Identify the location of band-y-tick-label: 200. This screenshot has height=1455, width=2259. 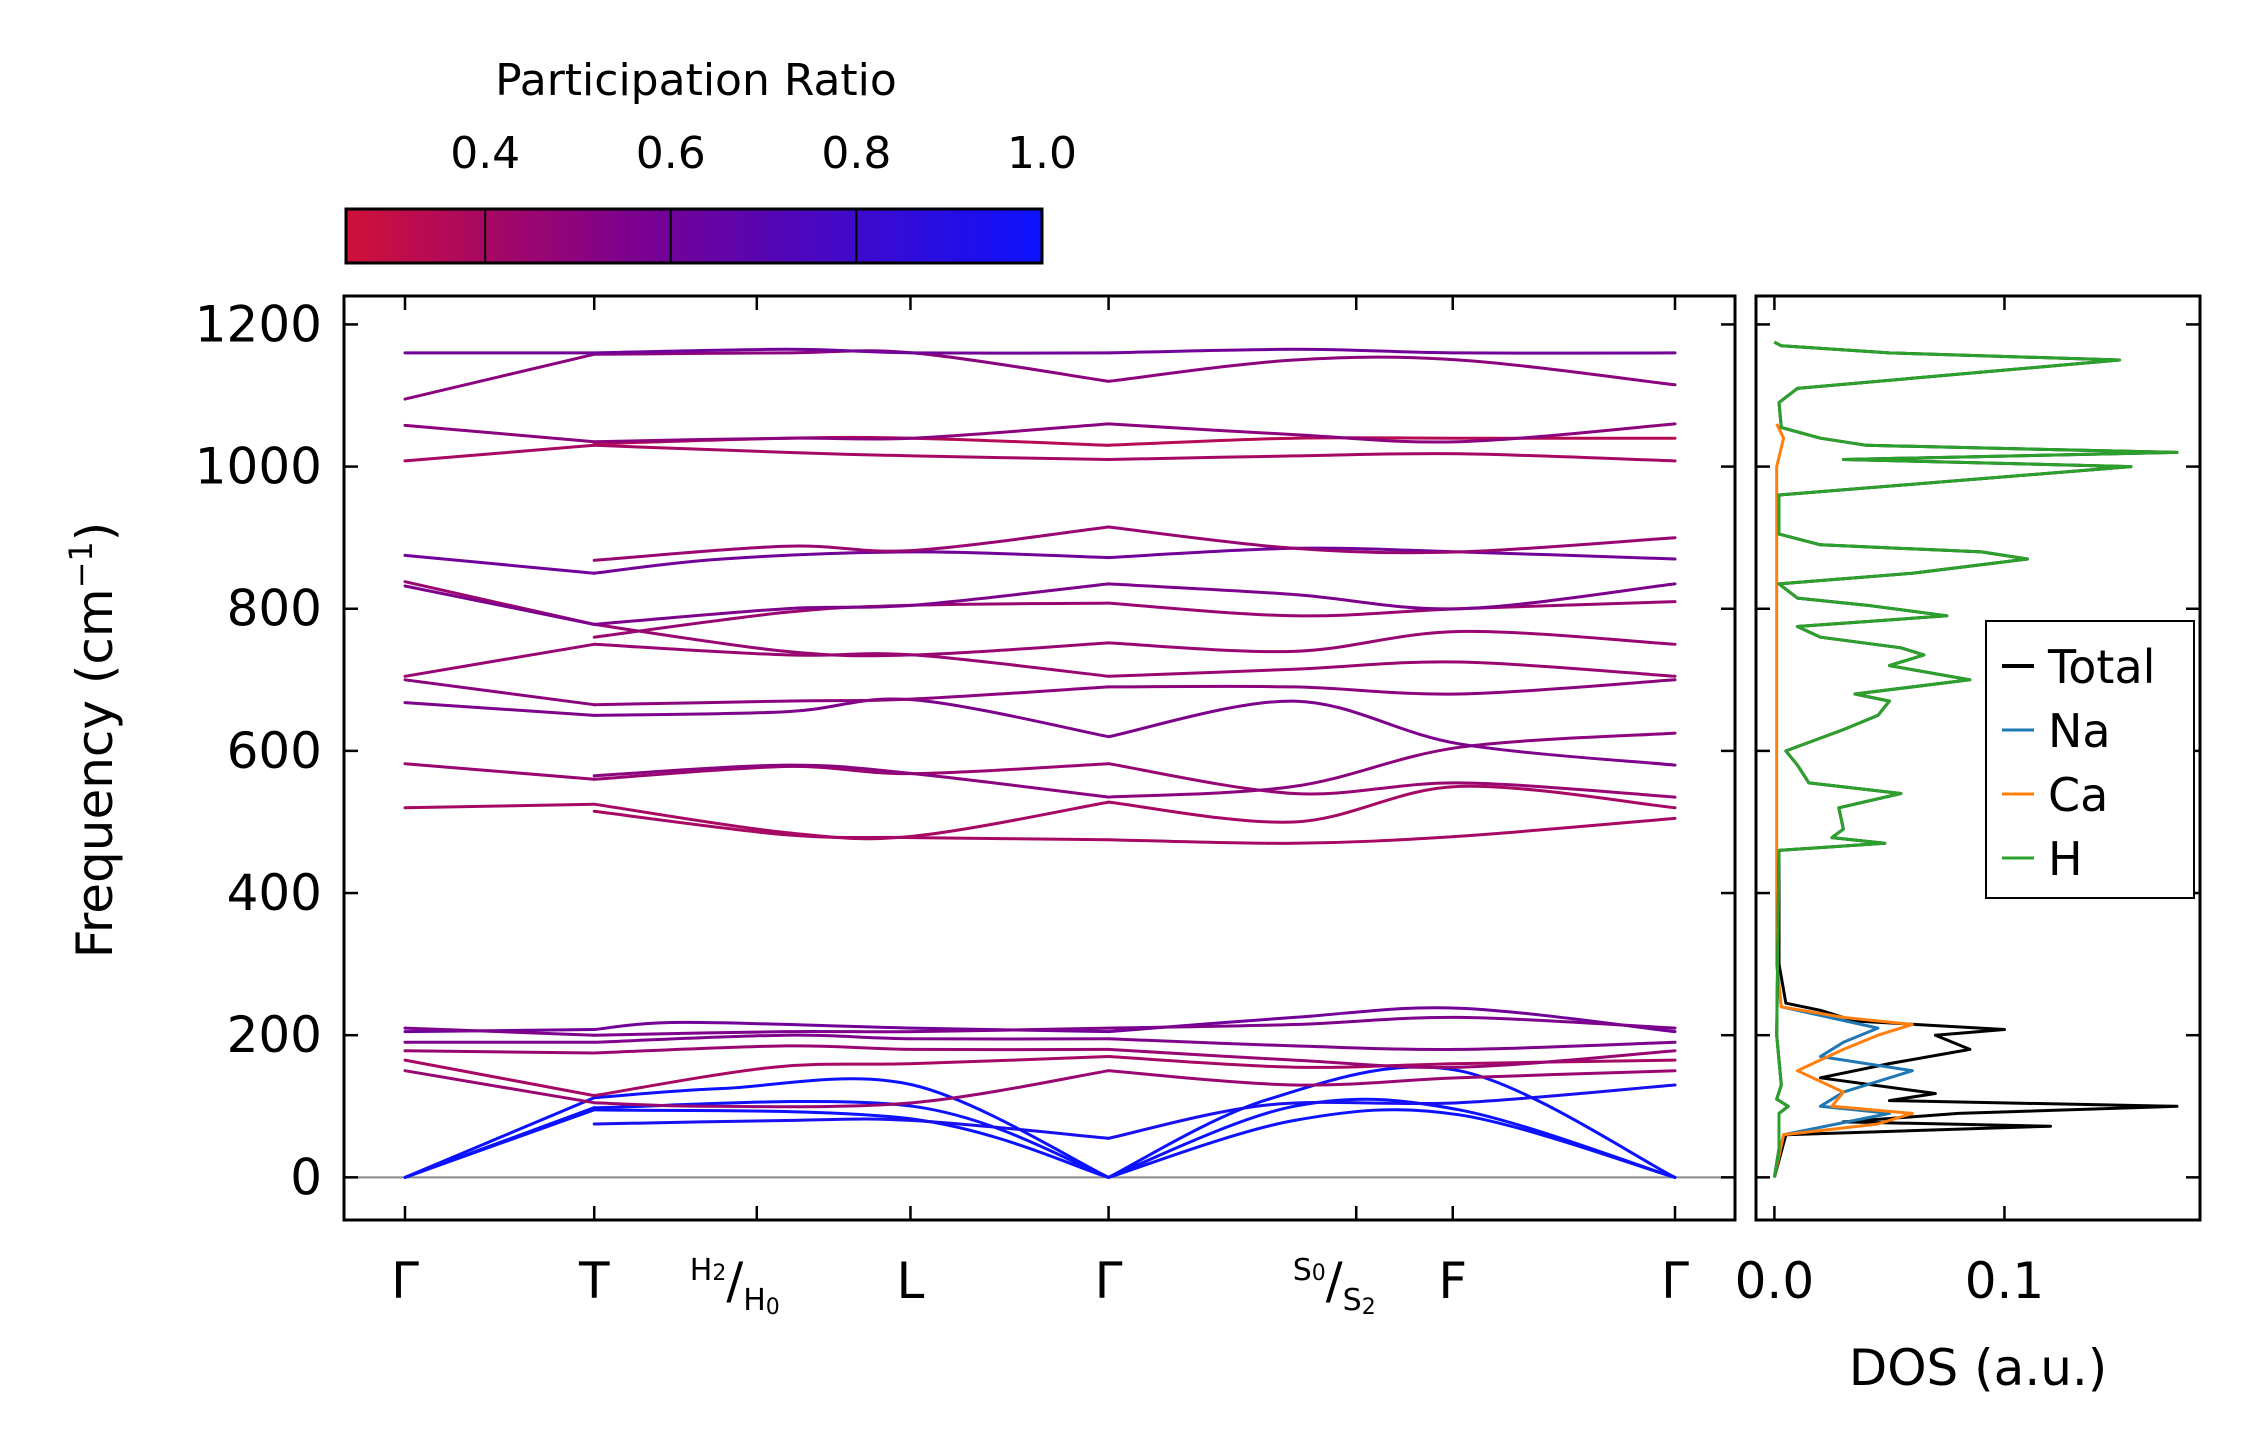
(274, 1035).